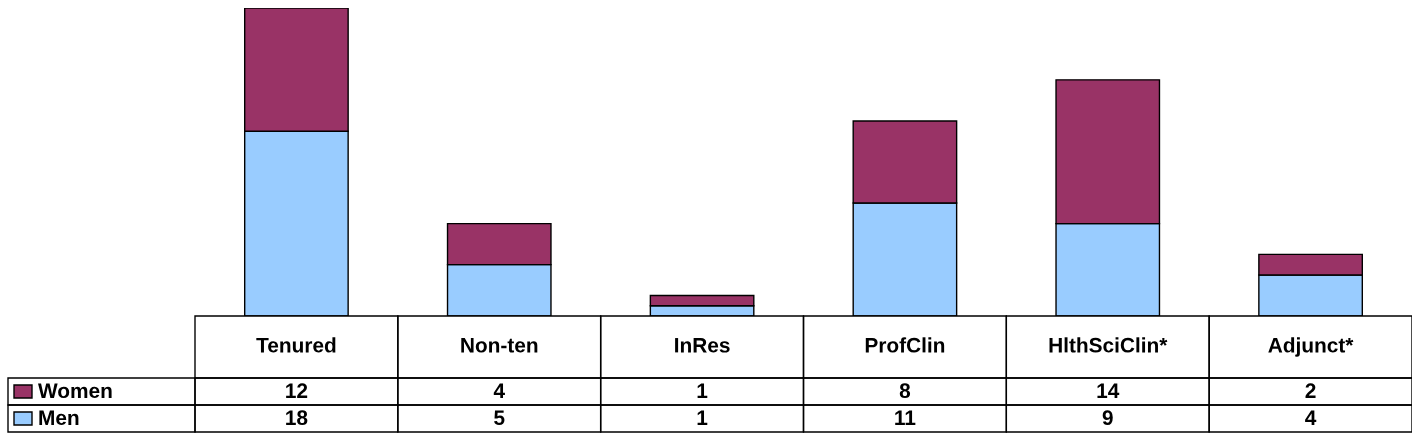  I want to click on data-label: 14, so click(1108, 390).